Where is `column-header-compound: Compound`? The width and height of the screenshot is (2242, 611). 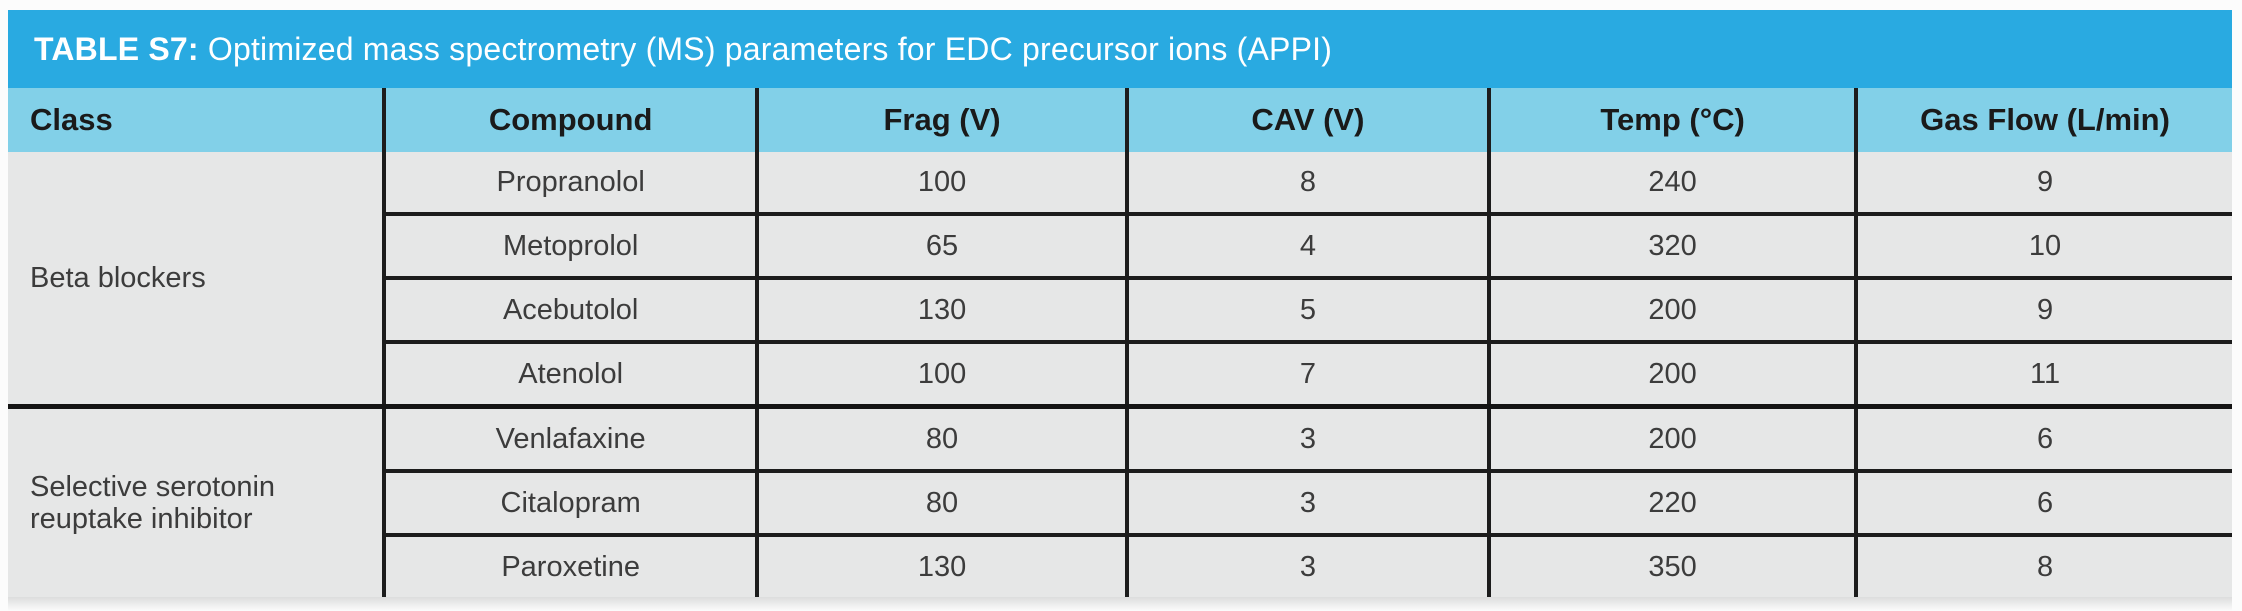 column-header-compound: Compound is located at coordinates (569, 120).